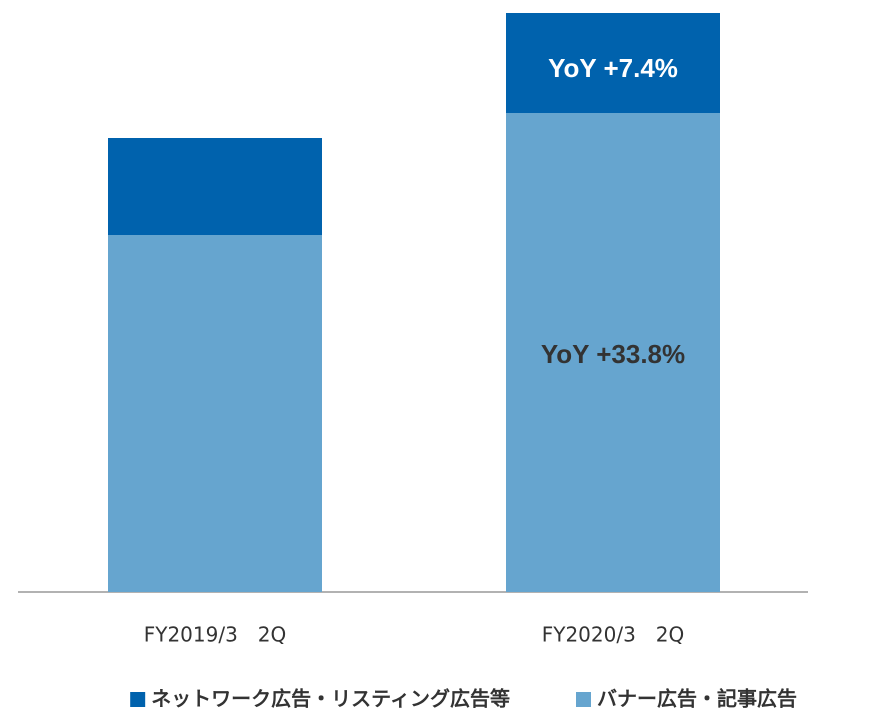 This screenshot has width=885, height=718. I want to click on legend-label: ネットワーク広告・リスティング広告等, so click(330, 699).